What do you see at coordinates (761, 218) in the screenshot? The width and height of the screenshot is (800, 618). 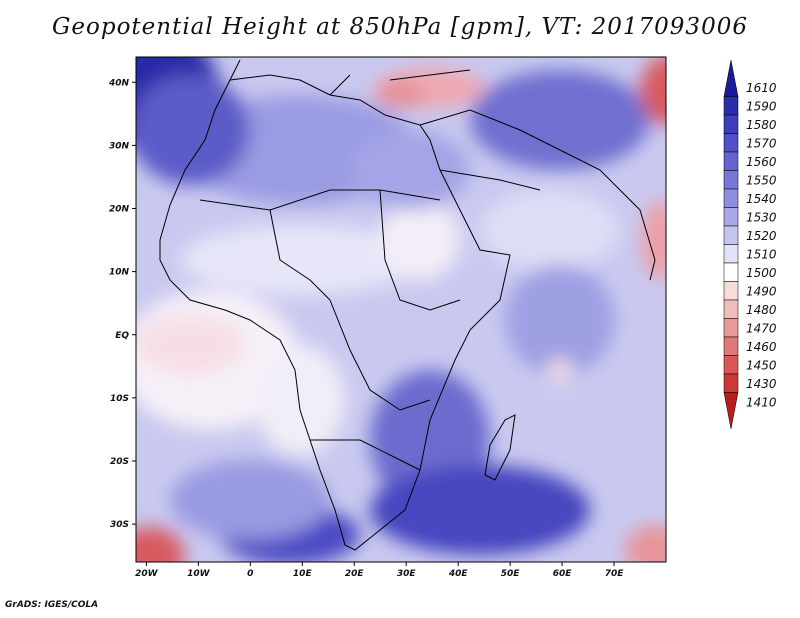 I see `colorbar-label: 1530` at bounding box center [761, 218].